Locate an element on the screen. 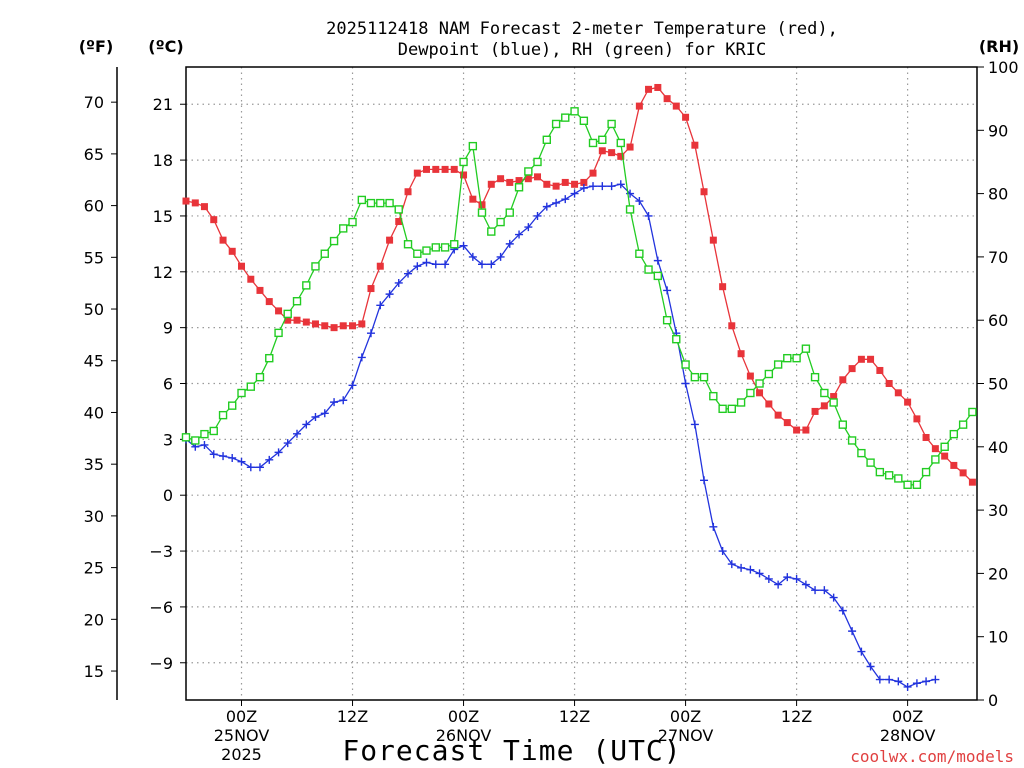 The height and width of the screenshot is (768, 1024). fahrenheit-tick-label: 15 is located at coordinates (94, 671).